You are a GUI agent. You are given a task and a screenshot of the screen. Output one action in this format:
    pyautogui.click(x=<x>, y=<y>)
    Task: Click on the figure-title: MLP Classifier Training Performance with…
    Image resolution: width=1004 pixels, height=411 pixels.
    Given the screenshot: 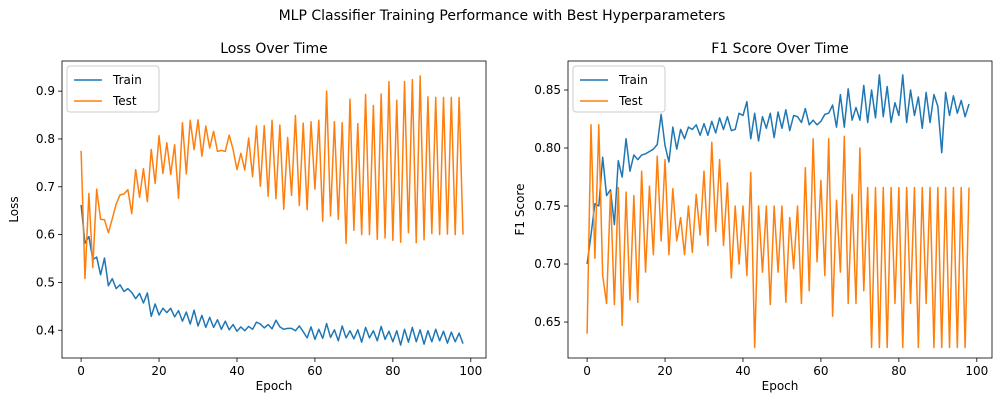 What is the action you would take?
    pyautogui.click(x=502, y=16)
    